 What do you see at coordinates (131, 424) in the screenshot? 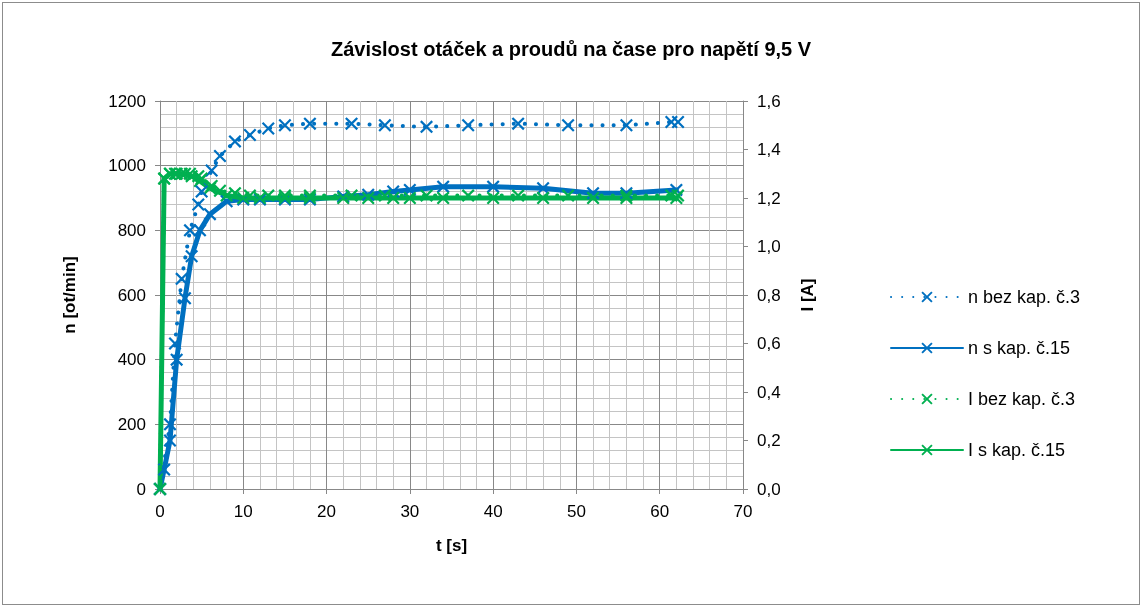
I see `y-tick-label: 200` at bounding box center [131, 424].